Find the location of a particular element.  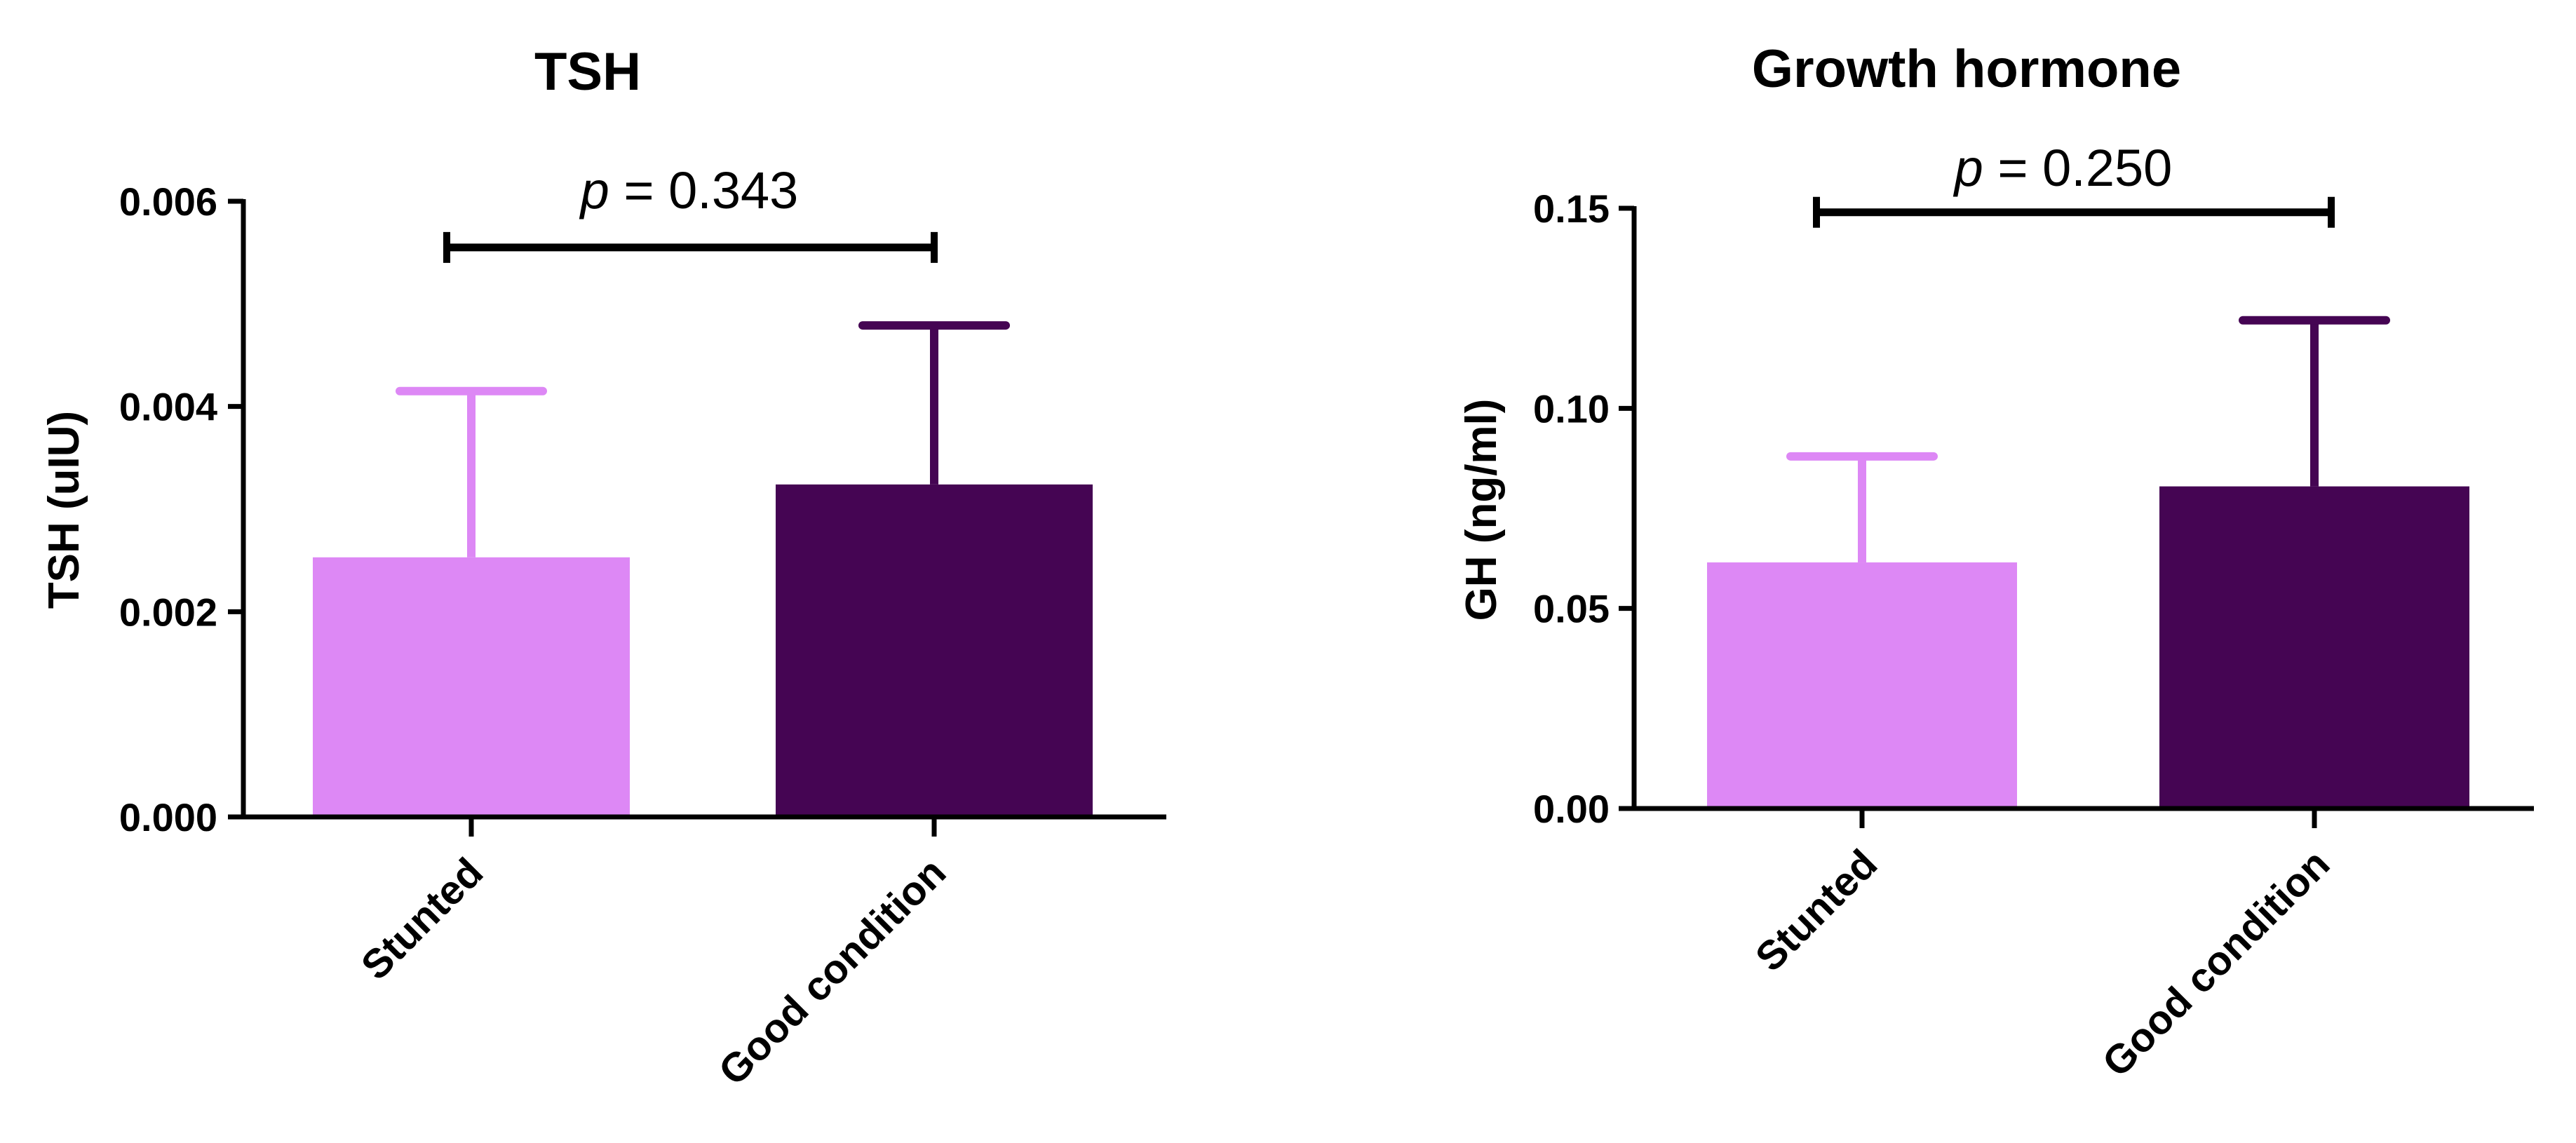

gh-y-tick-label-1: 0.05 is located at coordinates (1571, 609).